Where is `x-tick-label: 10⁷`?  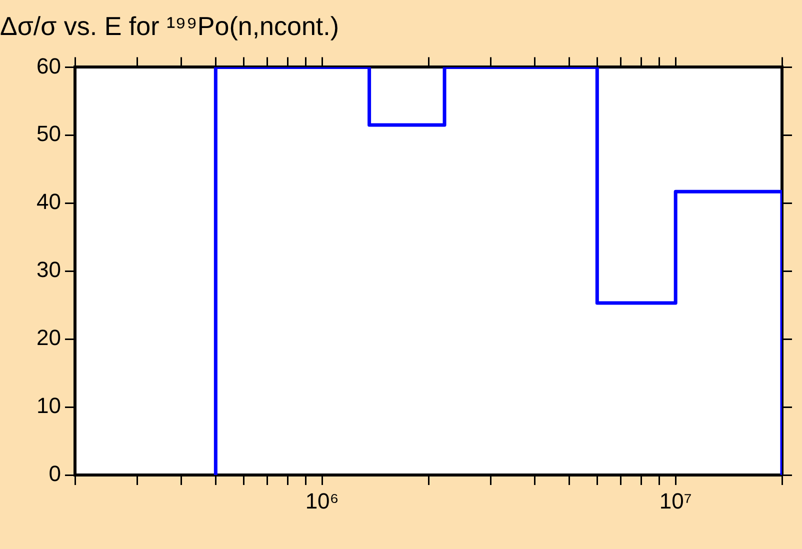 x-tick-label: 10⁷ is located at coordinates (675, 501).